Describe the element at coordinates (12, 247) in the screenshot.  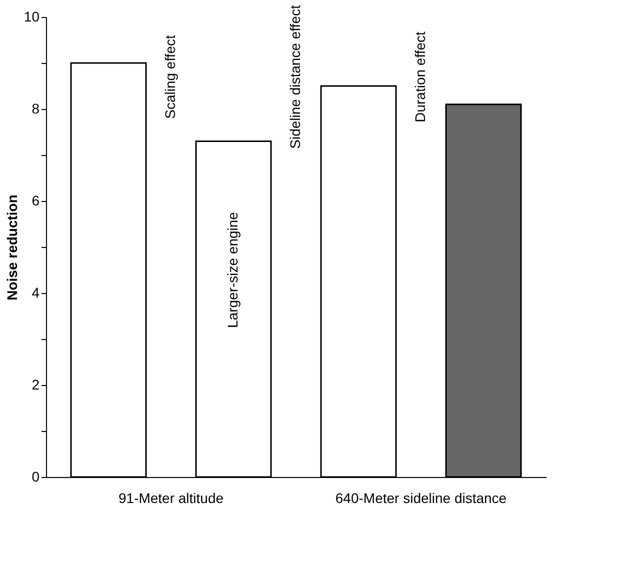
I see `y-axis-title: Noise reduction` at that location.